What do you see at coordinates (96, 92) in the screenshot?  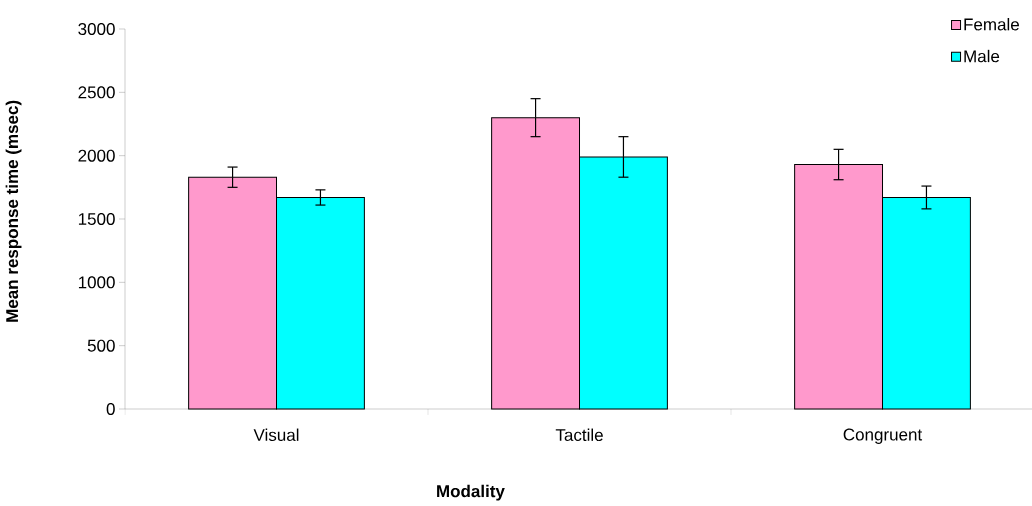 I see `y-tick-label: 2500` at bounding box center [96, 92].